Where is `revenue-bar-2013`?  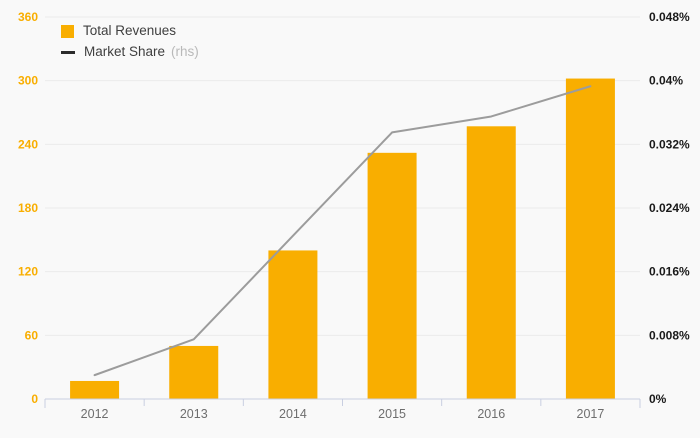
revenue-bar-2013 is located at coordinates (194, 372).